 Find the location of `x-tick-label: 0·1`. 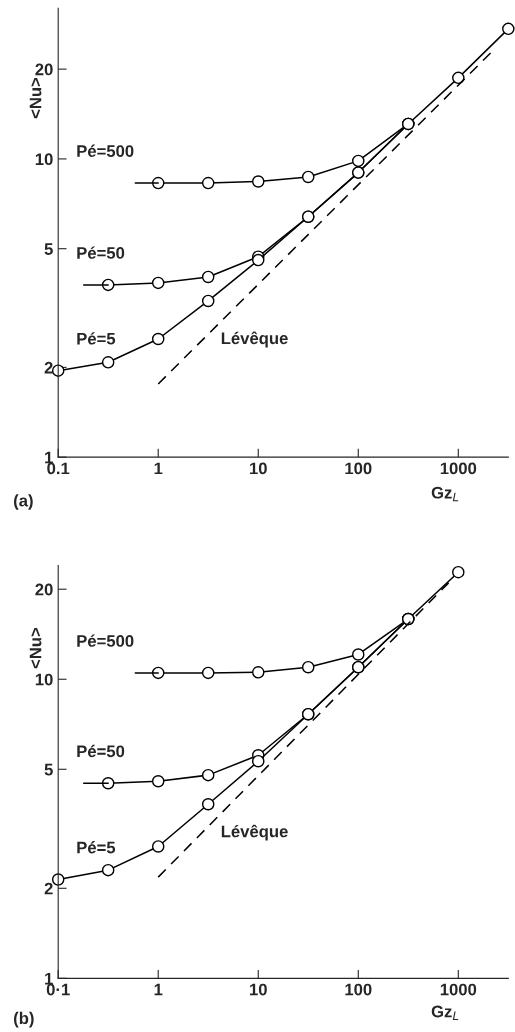

x-tick-label: 0·1 is located at coordinates (58, 989).